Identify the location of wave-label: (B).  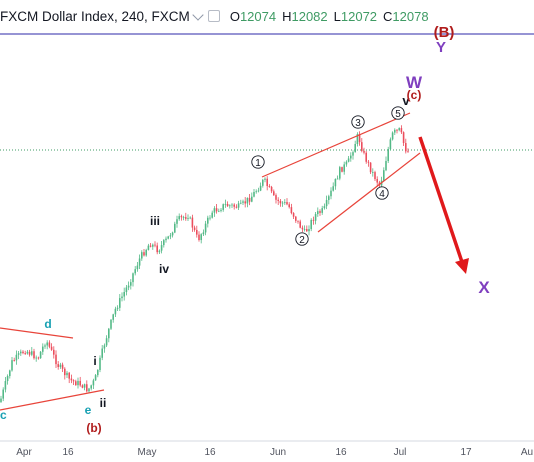
(444, 32).